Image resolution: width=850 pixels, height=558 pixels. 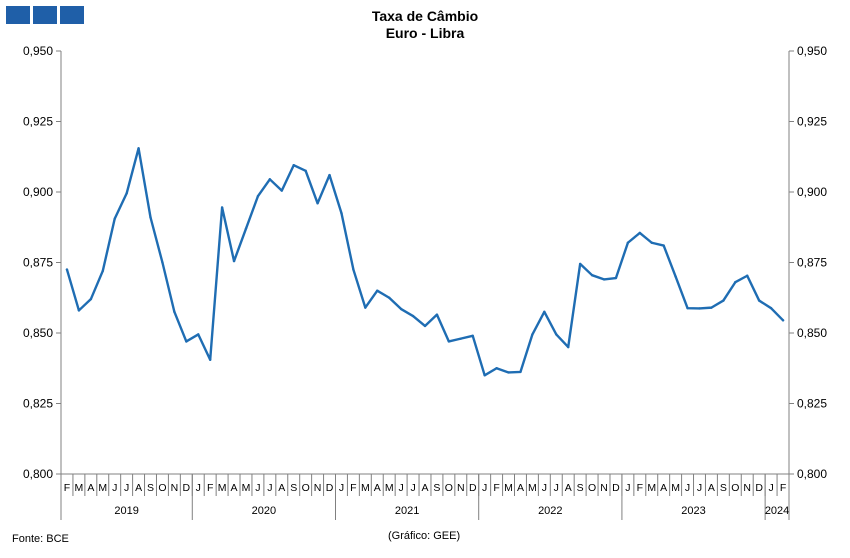 I want to click on year-label: 2019, so click(x=126, y=511).